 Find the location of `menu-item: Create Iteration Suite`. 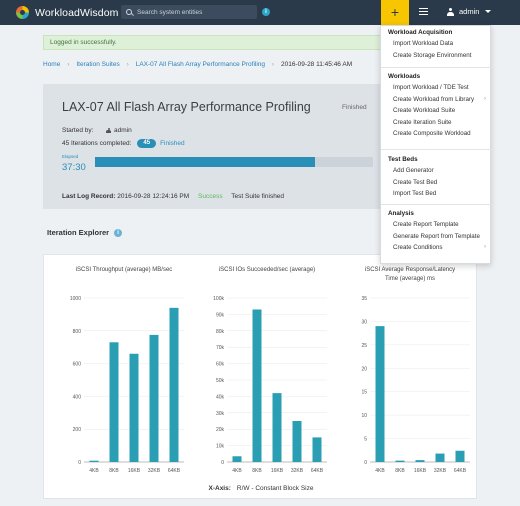

menu-item: Create Iteration Suite is located at coordinates (436, 123).